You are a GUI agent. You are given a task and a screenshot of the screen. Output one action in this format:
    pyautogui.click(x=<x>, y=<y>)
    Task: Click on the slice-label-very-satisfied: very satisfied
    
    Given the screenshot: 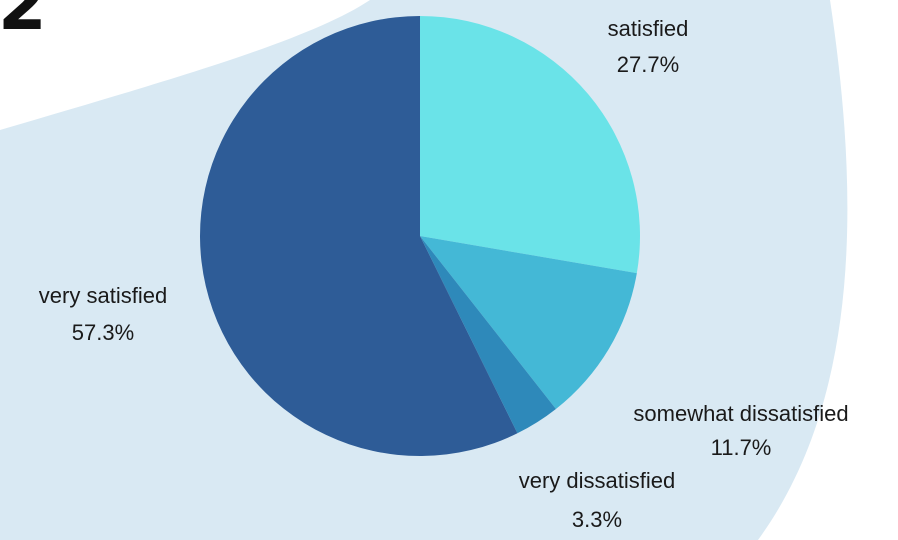 What is the action you would take?
    pyautogui.click(x=103, y=295)
    